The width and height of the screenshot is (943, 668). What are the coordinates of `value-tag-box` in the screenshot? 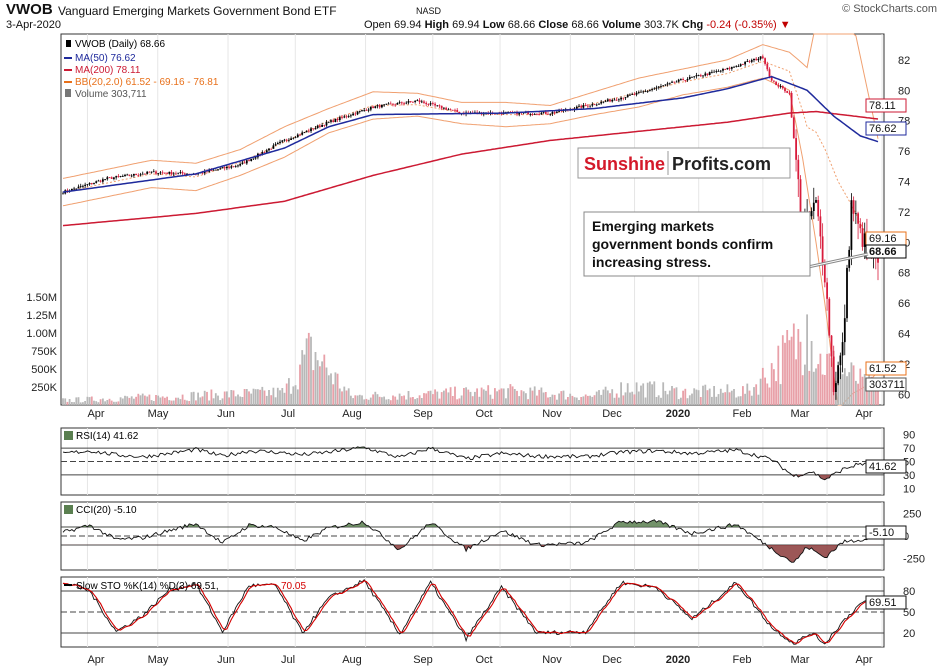 It's located at (886, 128).